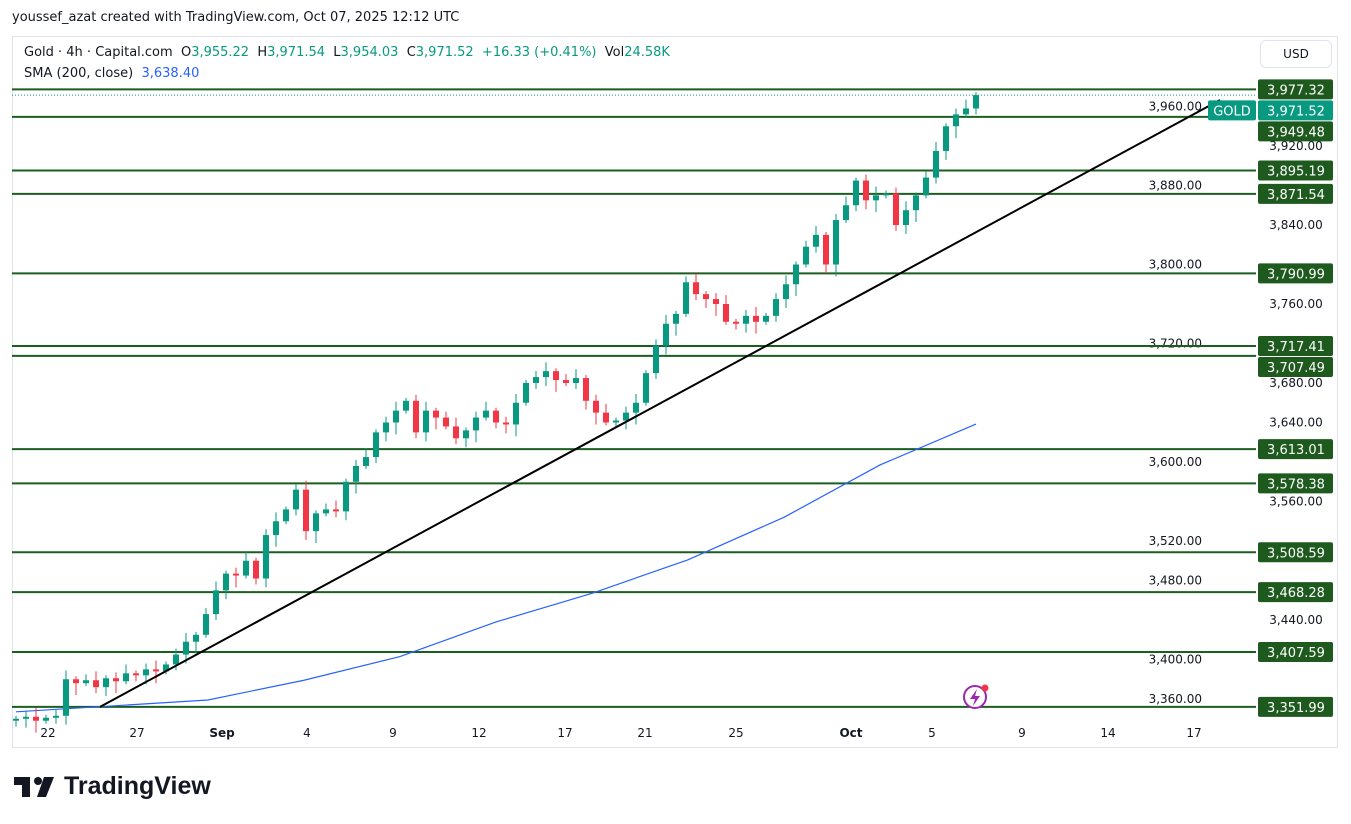 This screenshot has height=824, width=1351. I want to click on level-price-label: 3,707.49, so click(1296, 368).